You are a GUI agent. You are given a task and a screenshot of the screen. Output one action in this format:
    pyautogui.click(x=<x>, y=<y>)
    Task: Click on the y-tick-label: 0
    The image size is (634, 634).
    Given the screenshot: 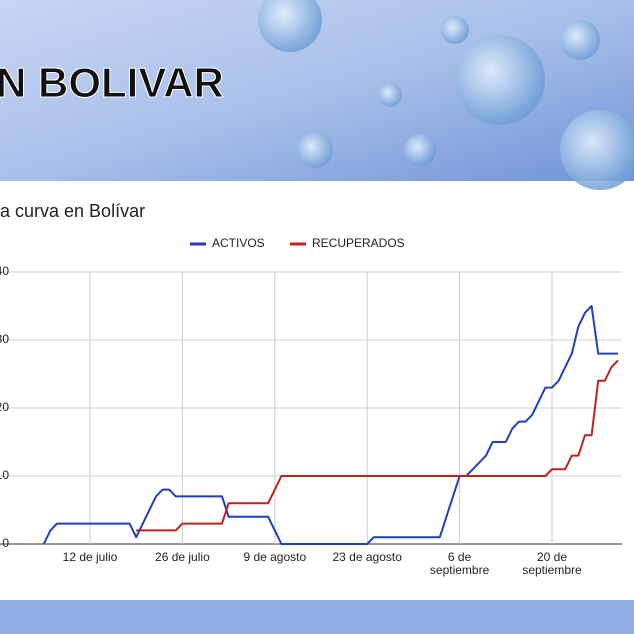 What is the action you would take?
    pyautogui.click(x=5, y=543)
    